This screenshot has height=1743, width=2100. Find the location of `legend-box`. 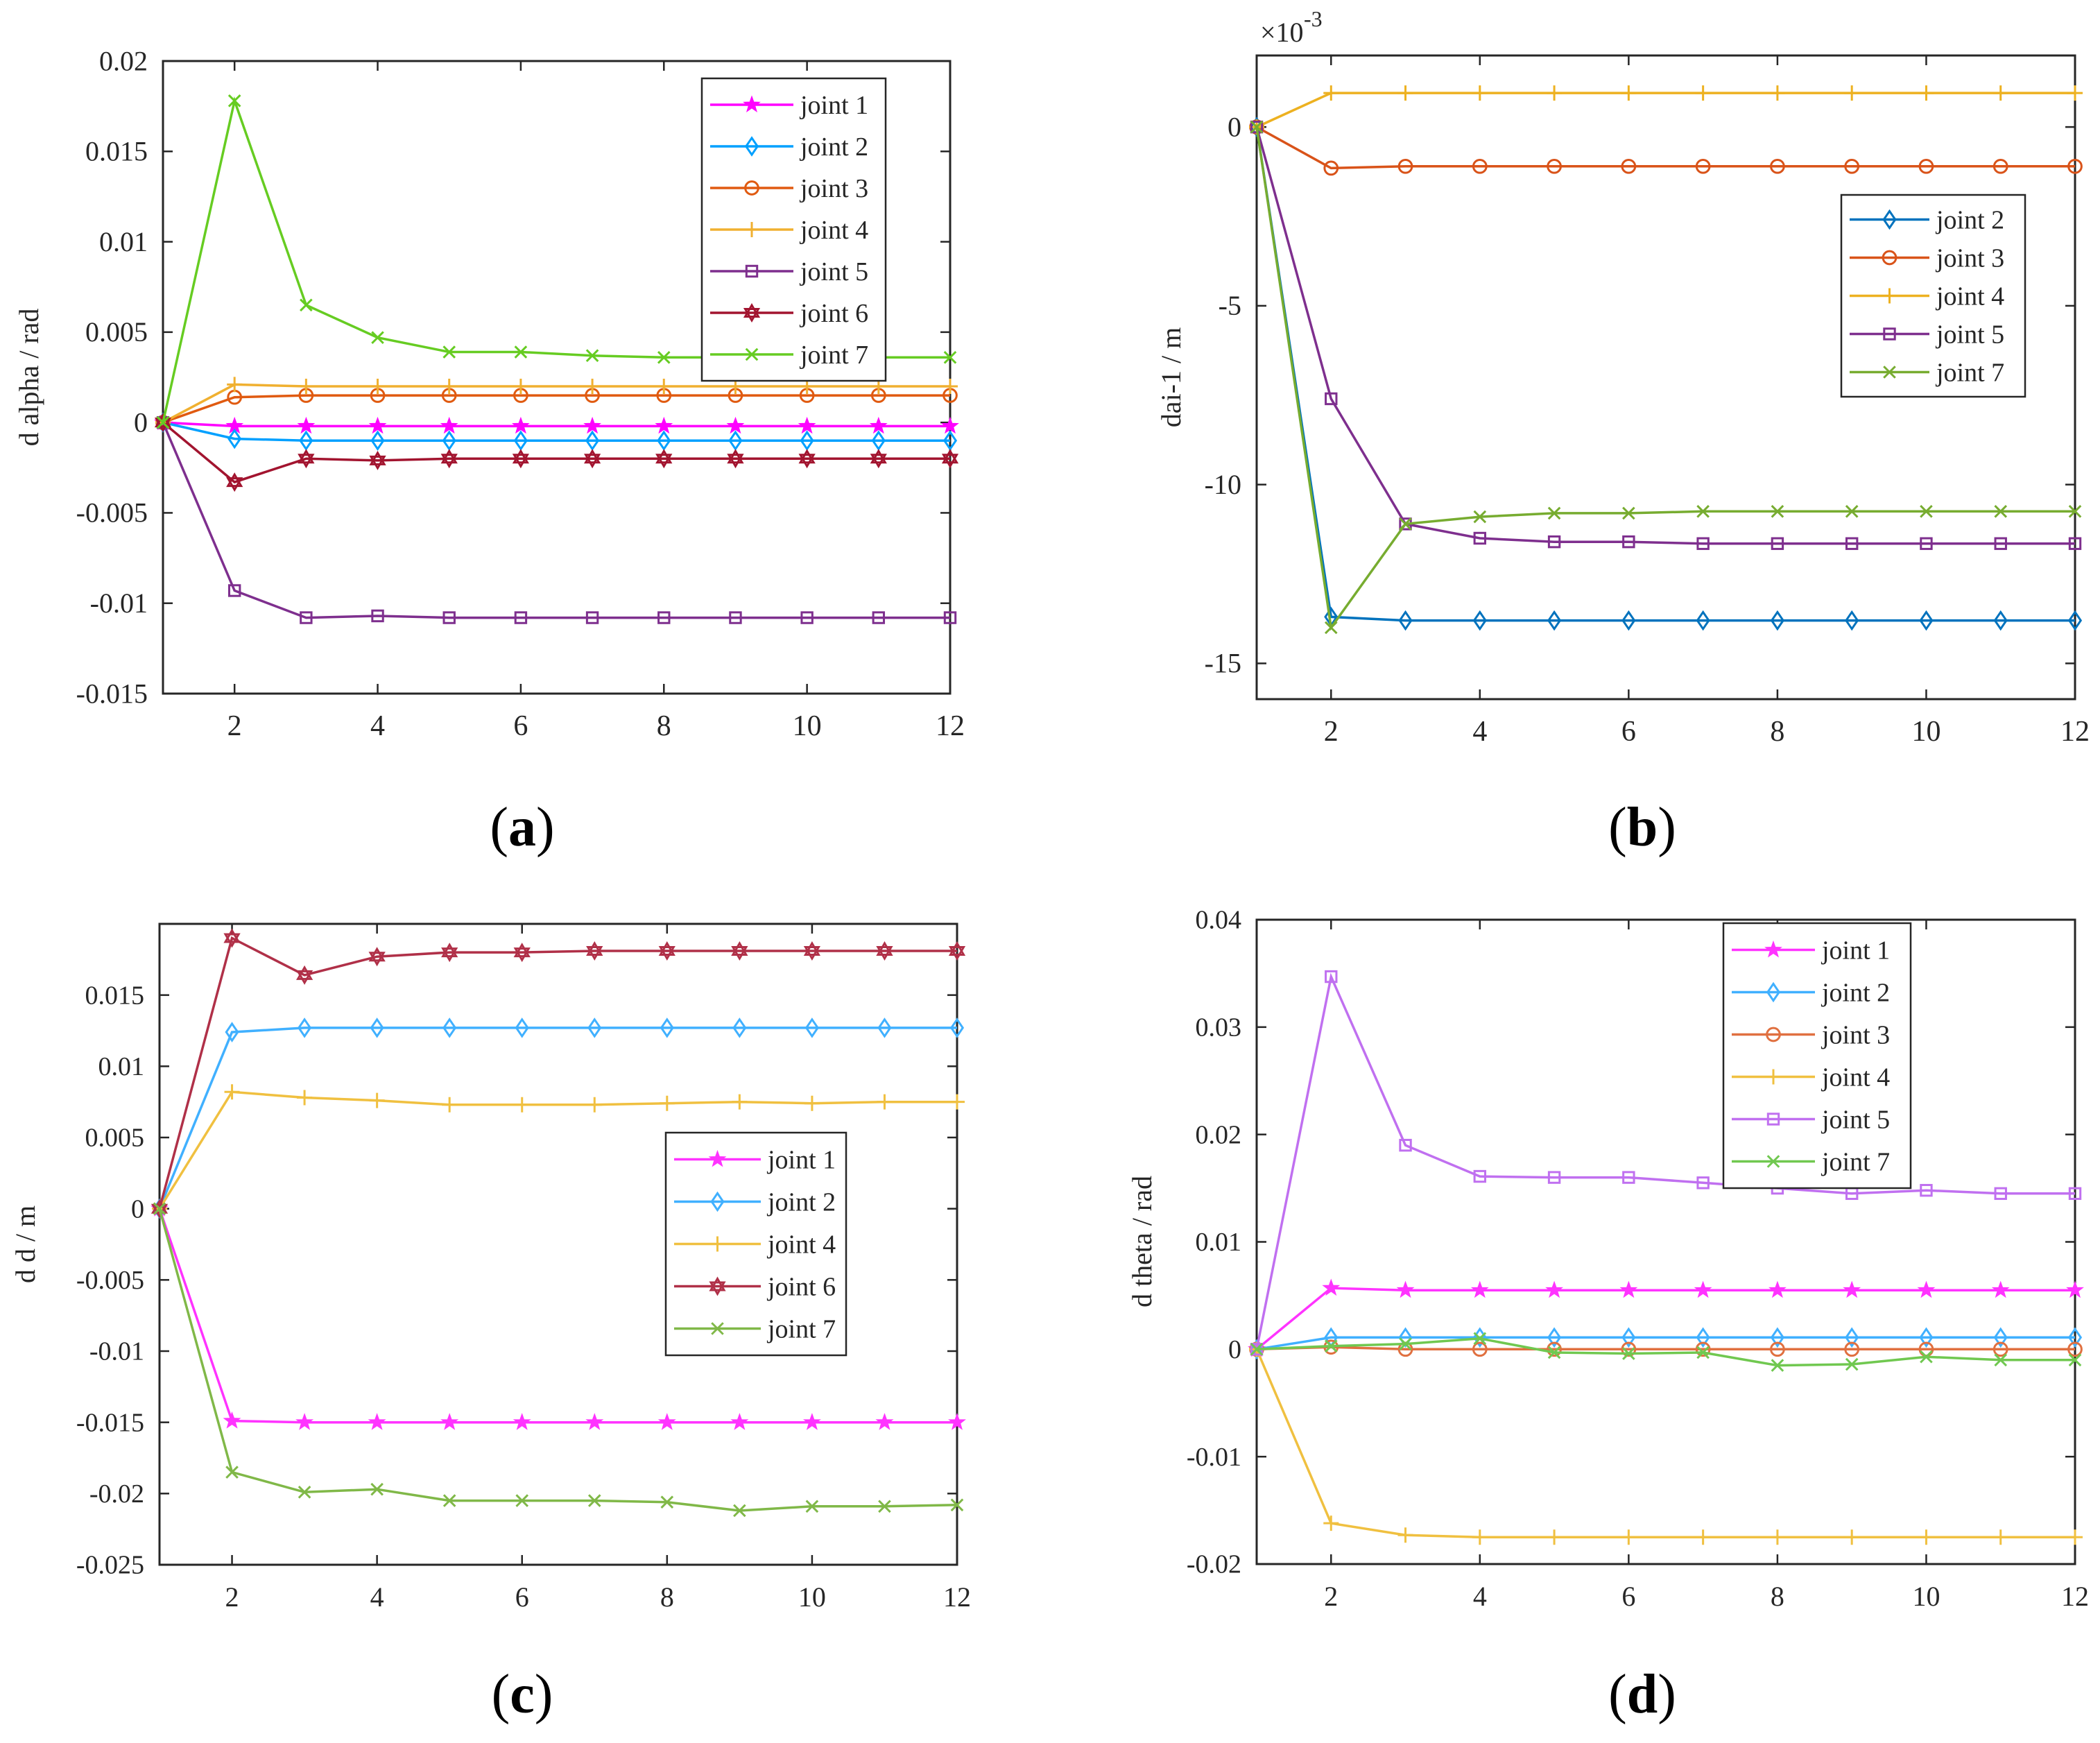

legend-box is located at coordinates (1817, 1056).